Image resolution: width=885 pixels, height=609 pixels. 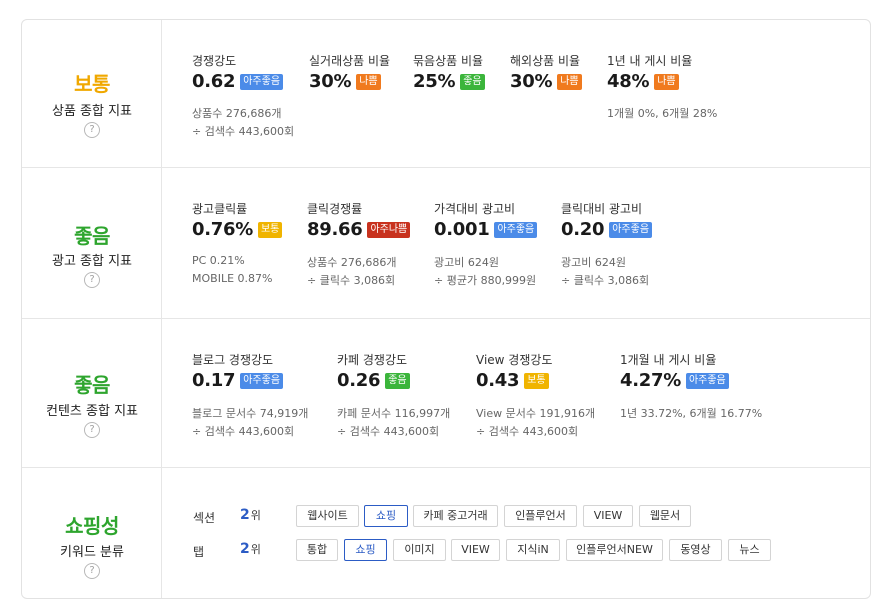 What do you see at coordinates (245, 515) in the screenshot?
I see `section-rank-value: 2` at bounding box center [245, 515].